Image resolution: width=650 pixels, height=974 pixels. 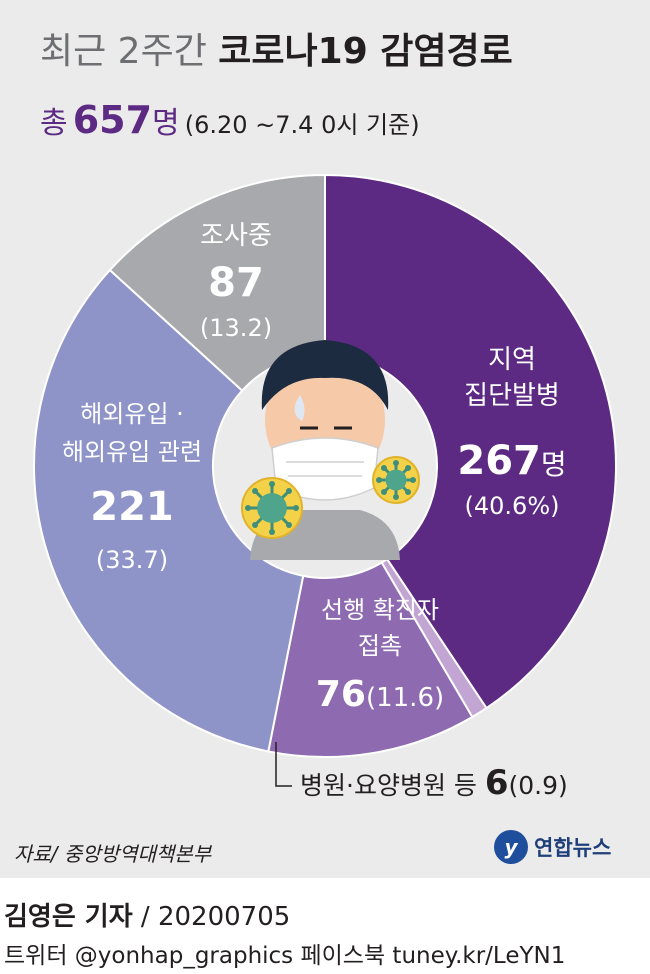 I want to click on logo-mark-icon: y, so click(x=511, y=847).